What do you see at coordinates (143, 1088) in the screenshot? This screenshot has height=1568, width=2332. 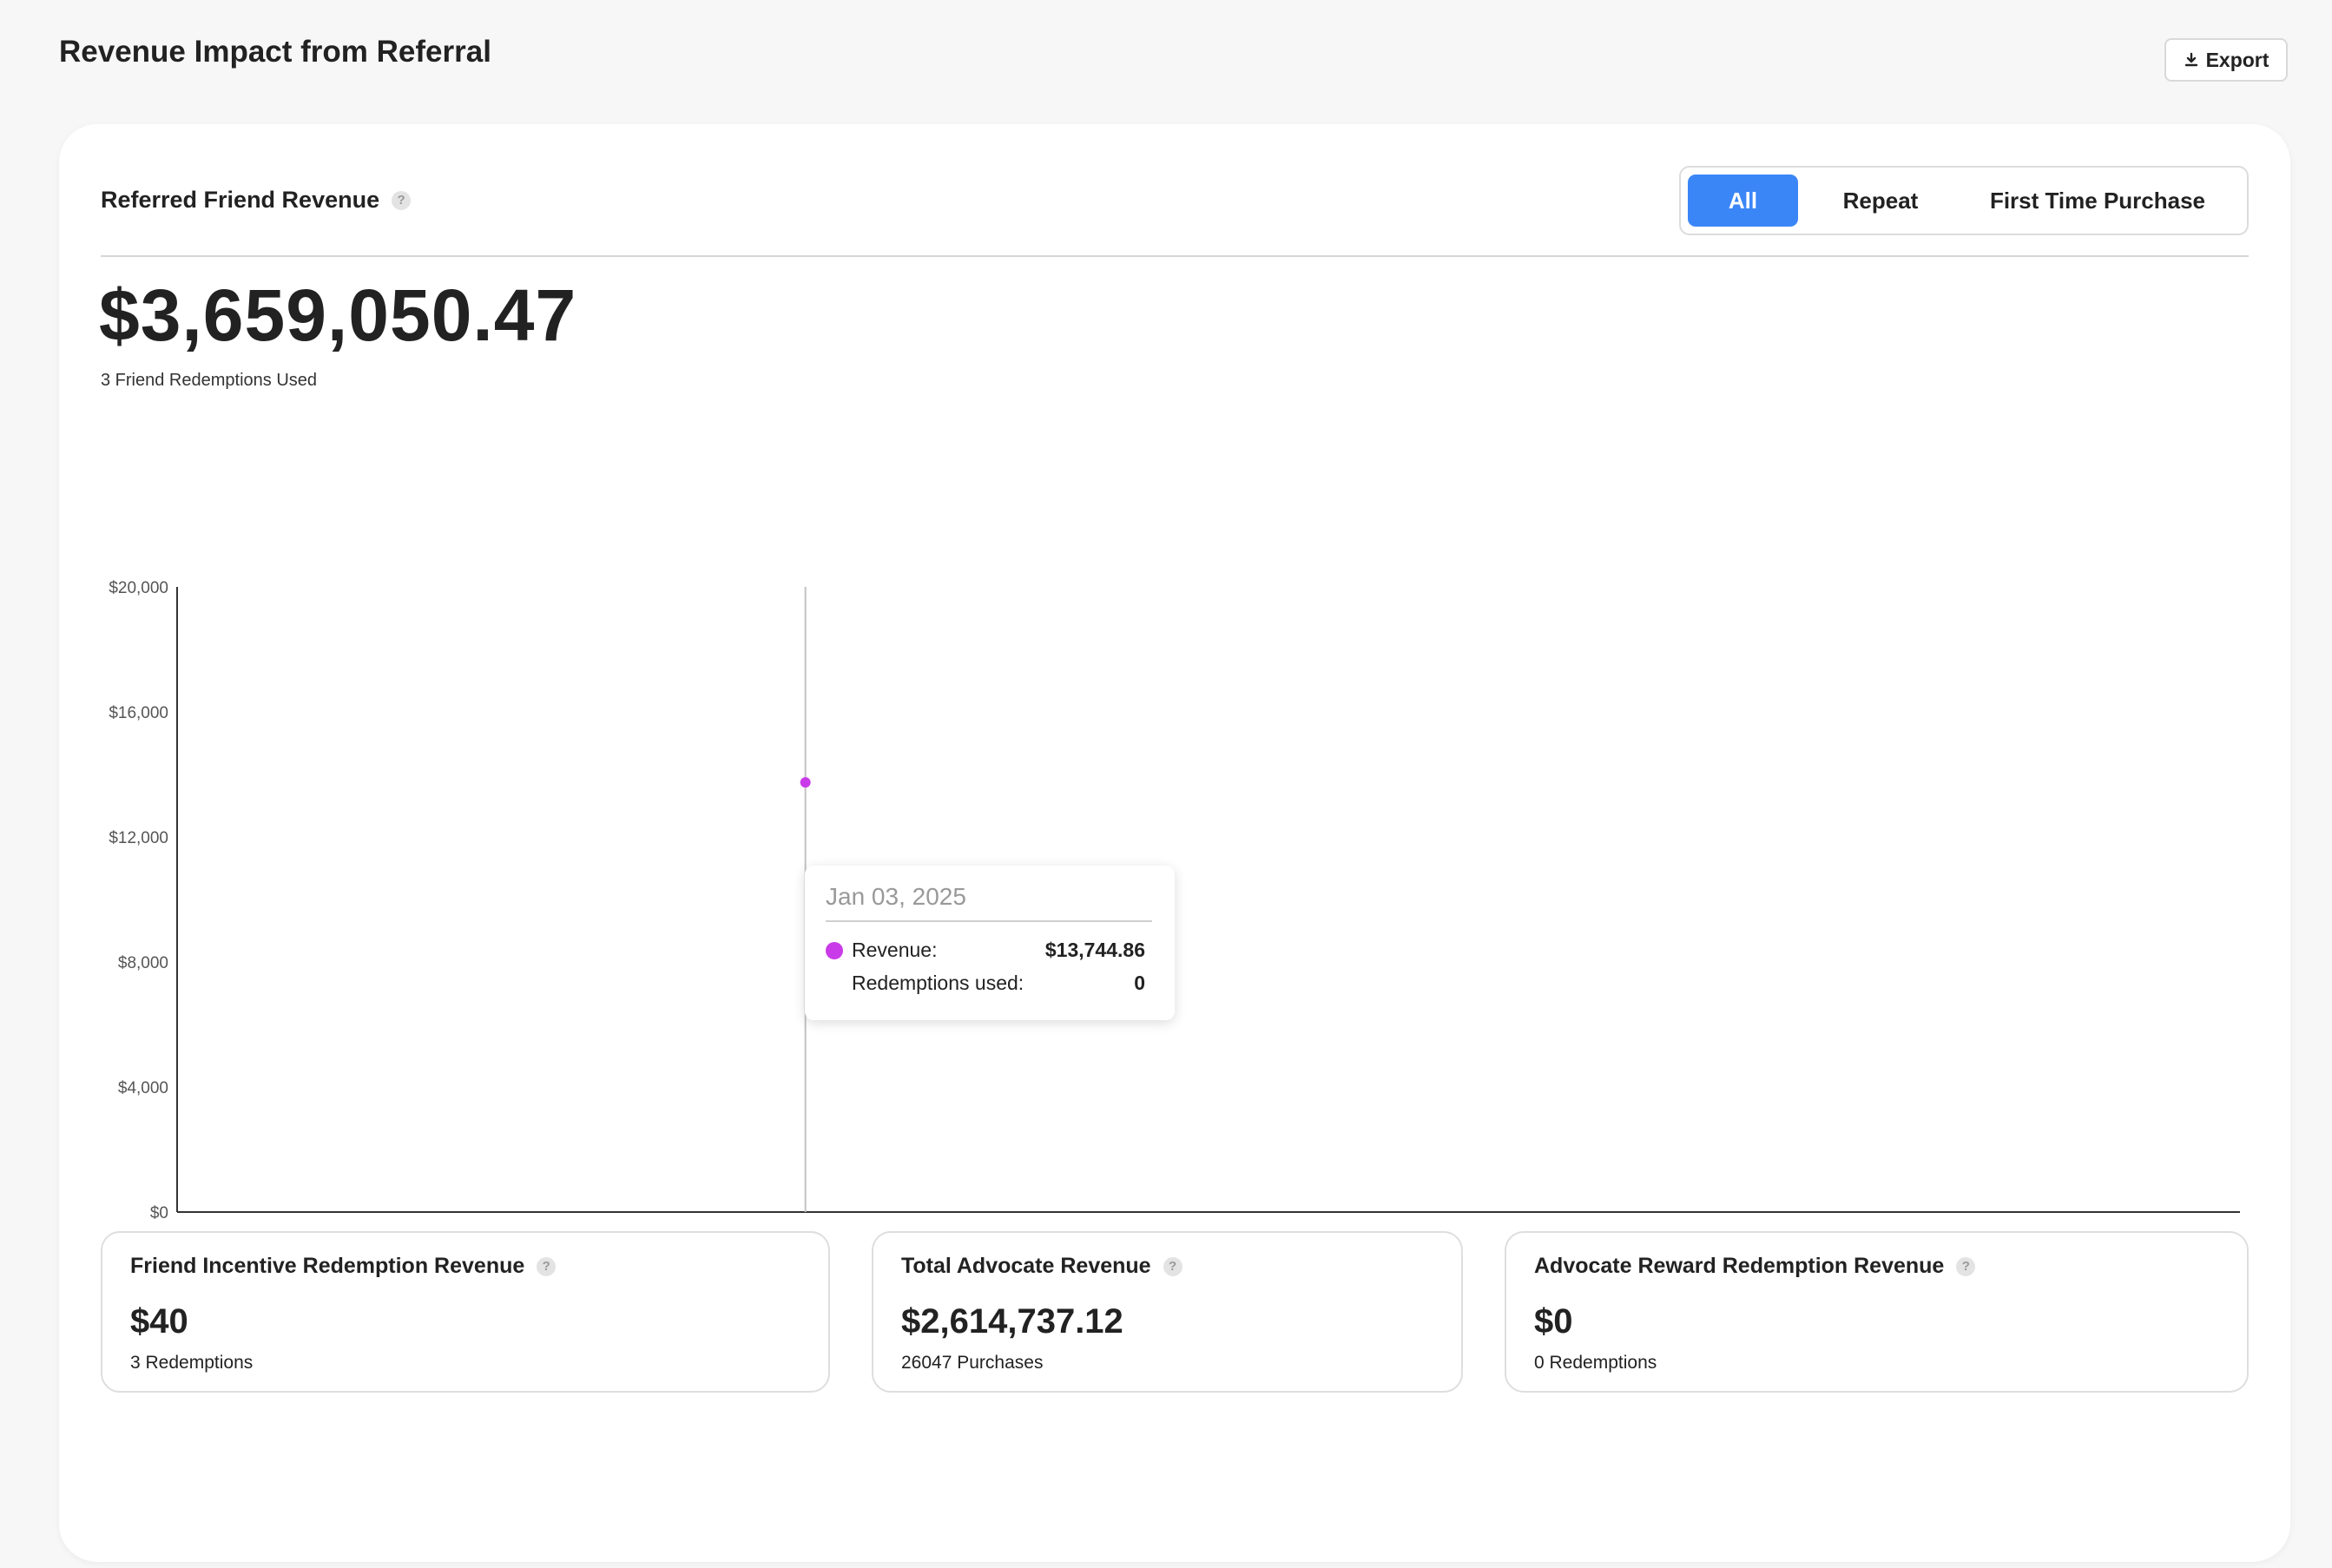 I see `y-tick-label: $4,000` at bounding box center [143, 1088].